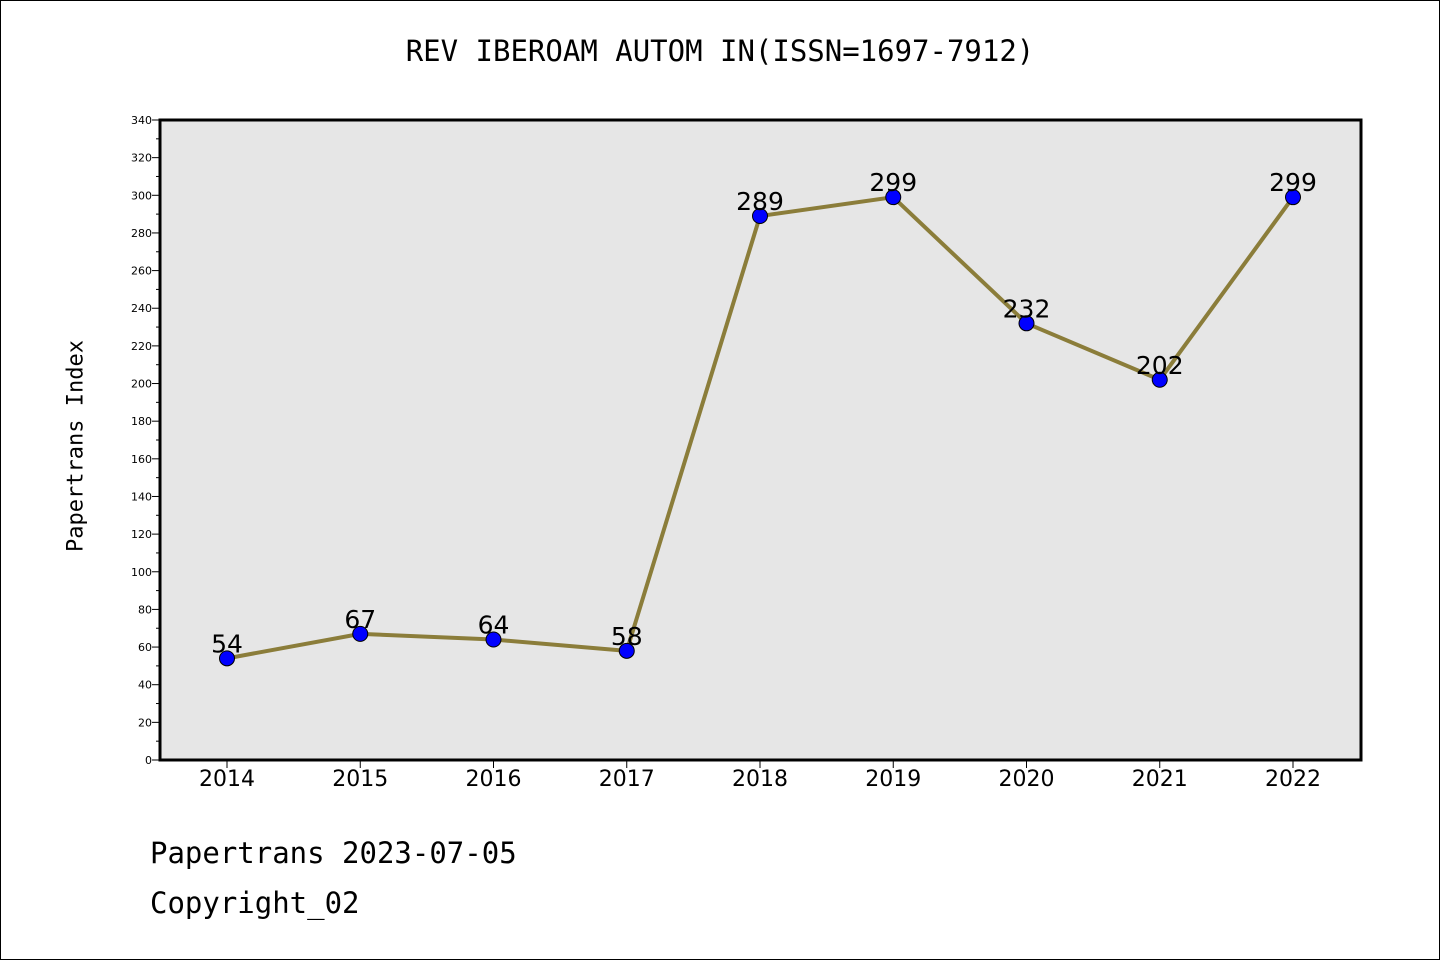  What do you see at coordinates (141, 459) in the screenshot?
I see `y-tick-label: 160` at bounding box center [141, 459].